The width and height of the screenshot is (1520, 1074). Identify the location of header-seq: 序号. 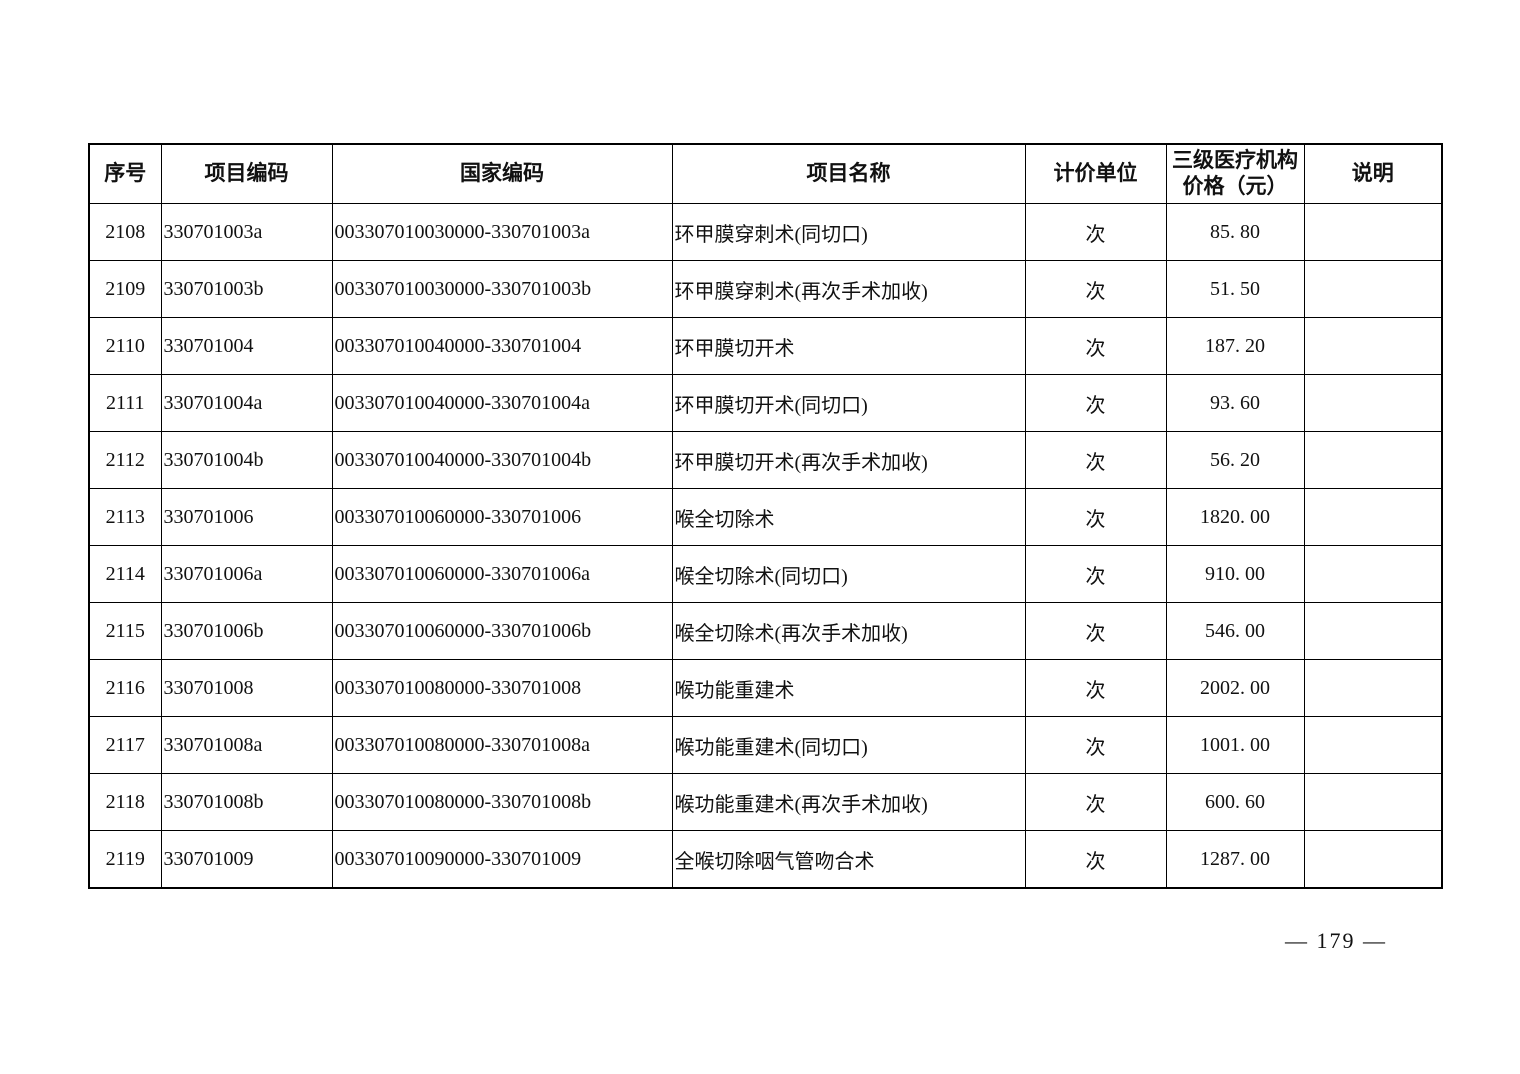
(125, 173).